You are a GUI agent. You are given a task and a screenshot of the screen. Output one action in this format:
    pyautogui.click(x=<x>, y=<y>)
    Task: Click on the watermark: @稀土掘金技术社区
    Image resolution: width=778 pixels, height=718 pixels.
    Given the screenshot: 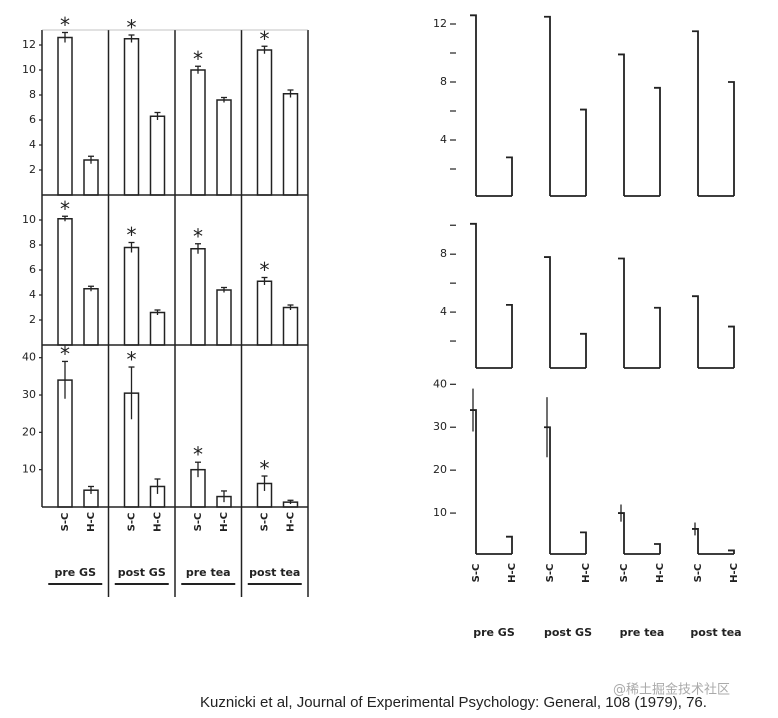 What is the action you would take?
    pyautogui.click(x=671, y=690)
    